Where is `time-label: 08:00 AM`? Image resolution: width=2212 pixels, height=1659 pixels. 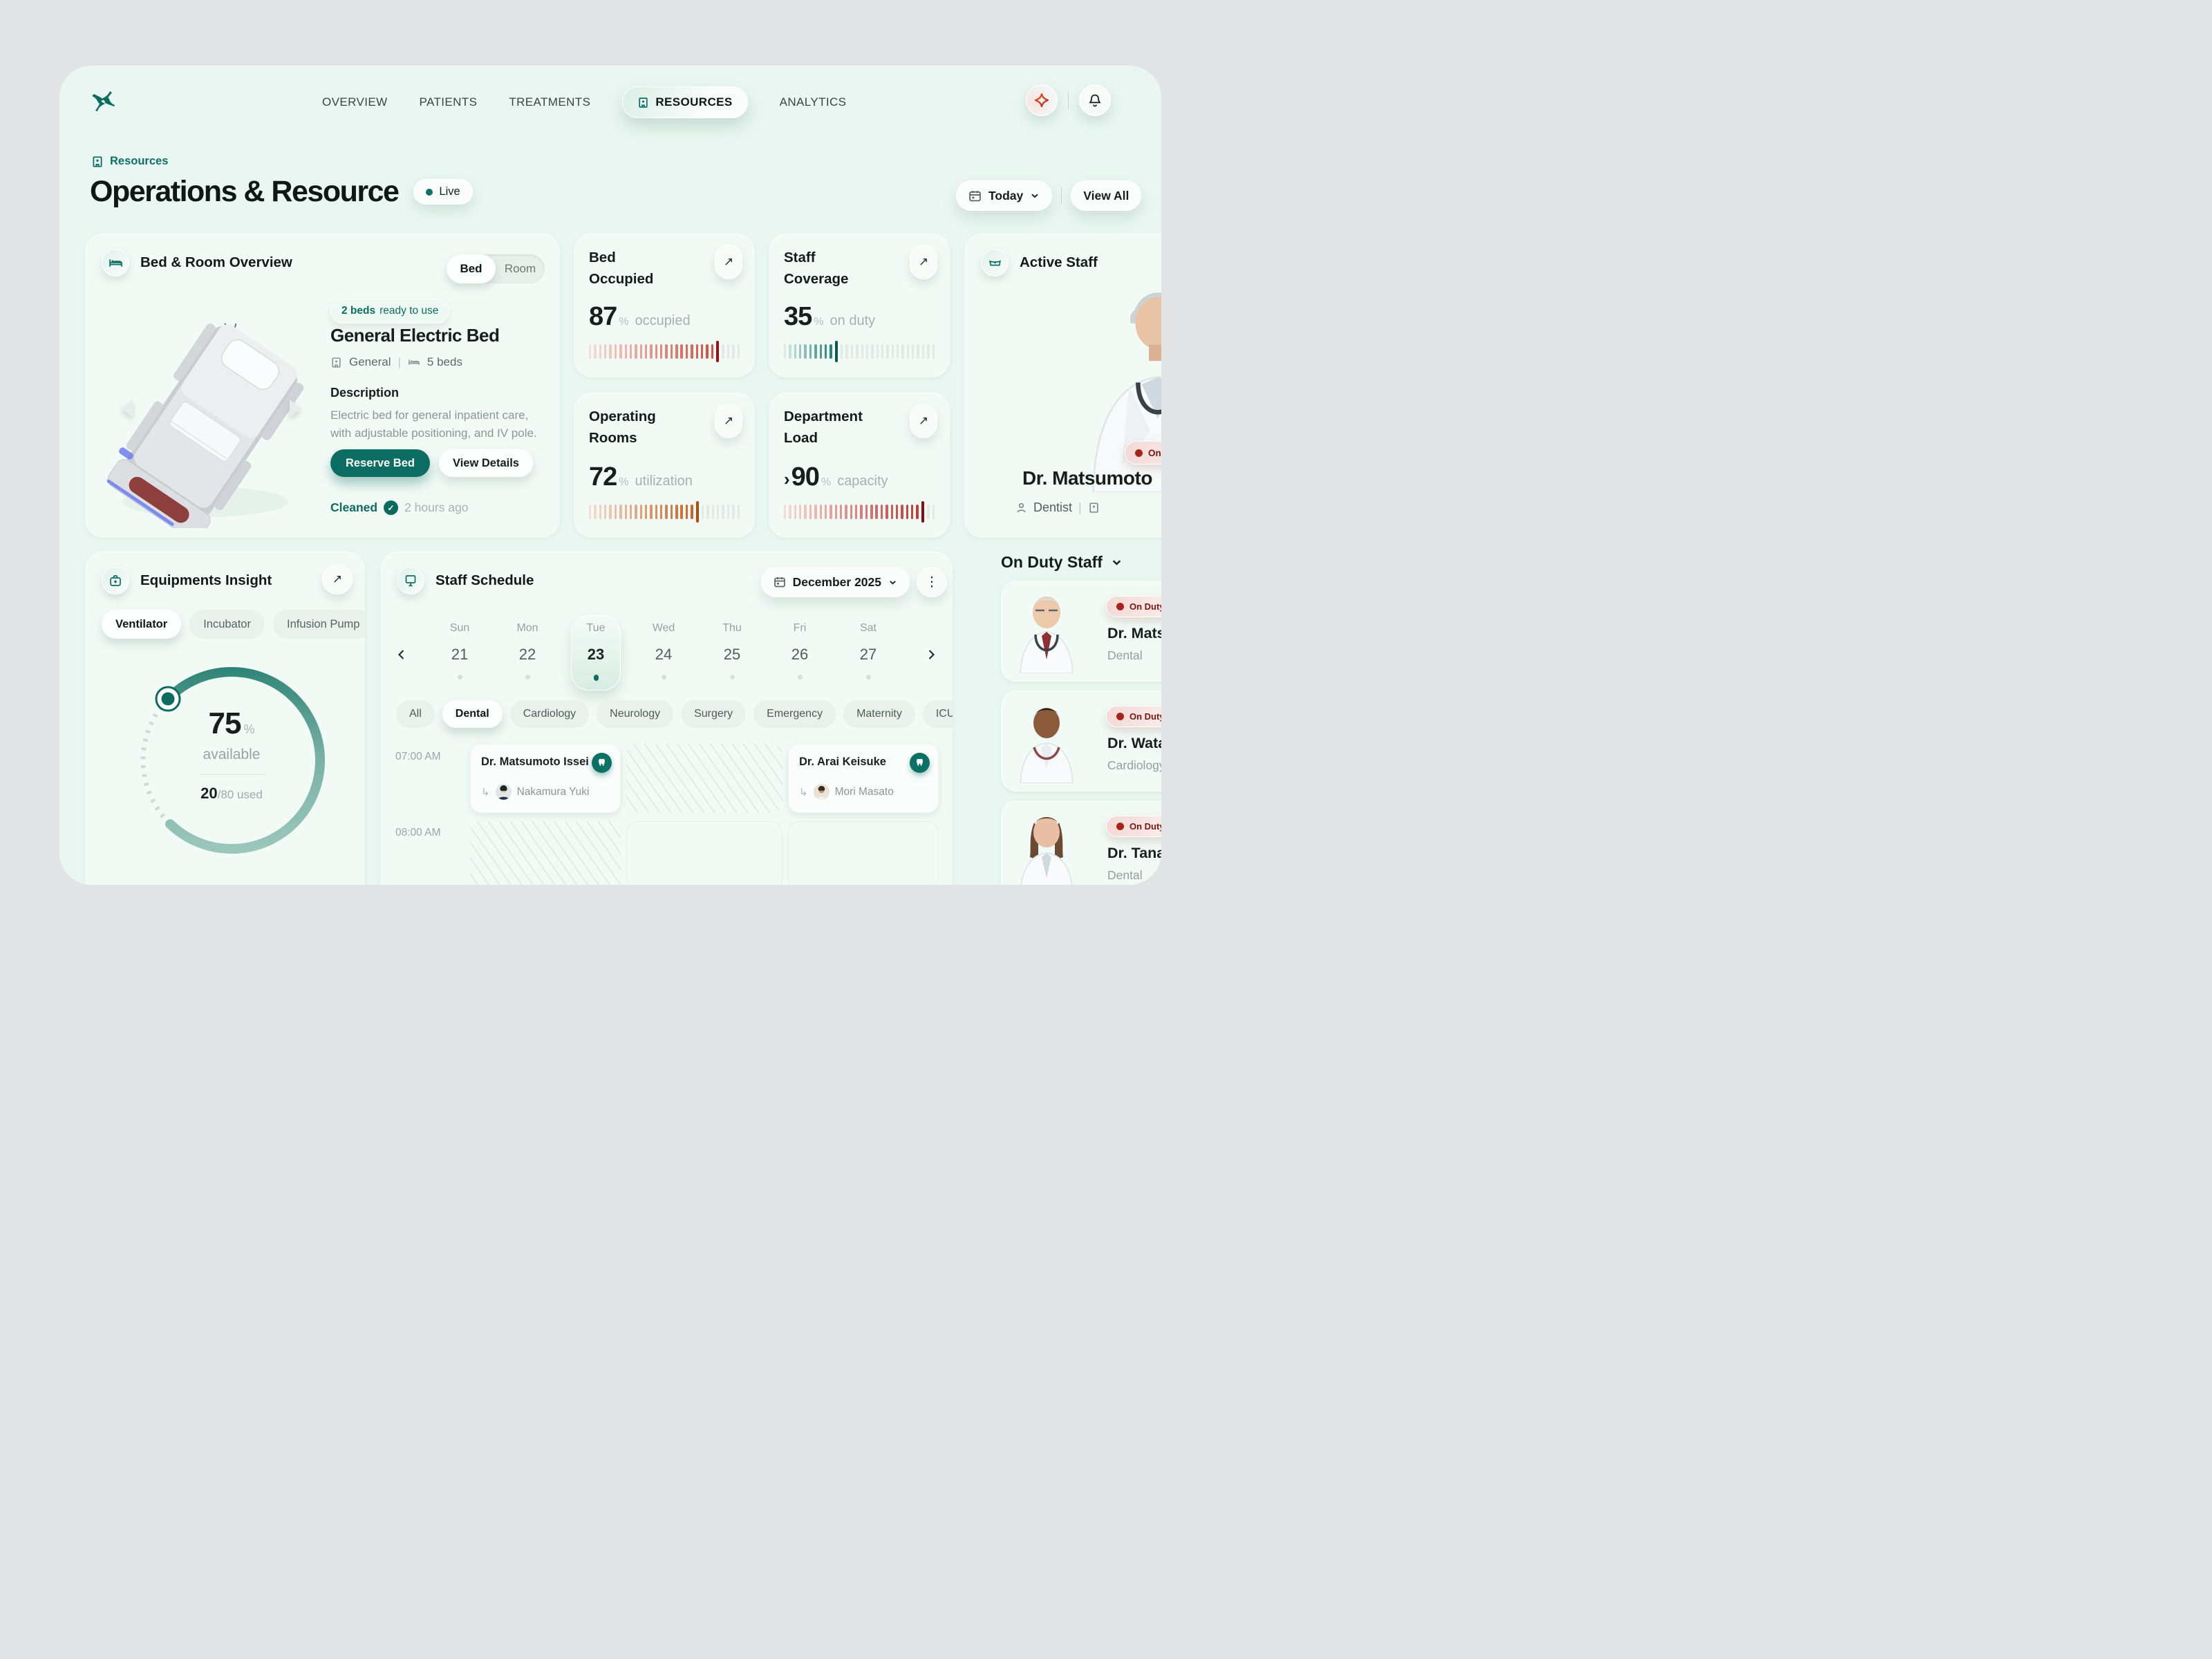 time-label: 08:00 AM is located at coordinates (418, 833).